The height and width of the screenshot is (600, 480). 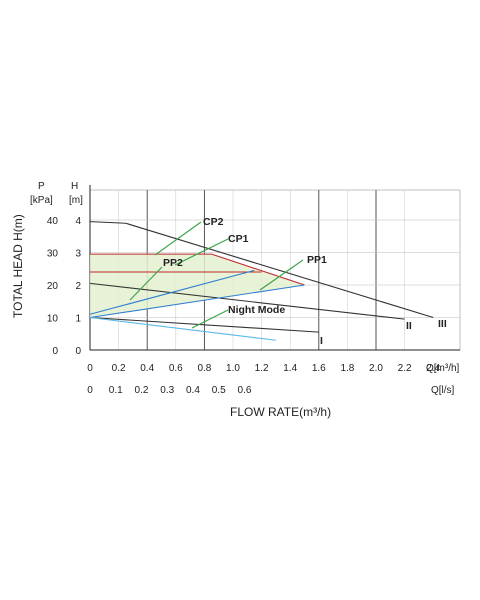 I want to click on y-tick-label-kpa: 40, so click(x=53, y=221).